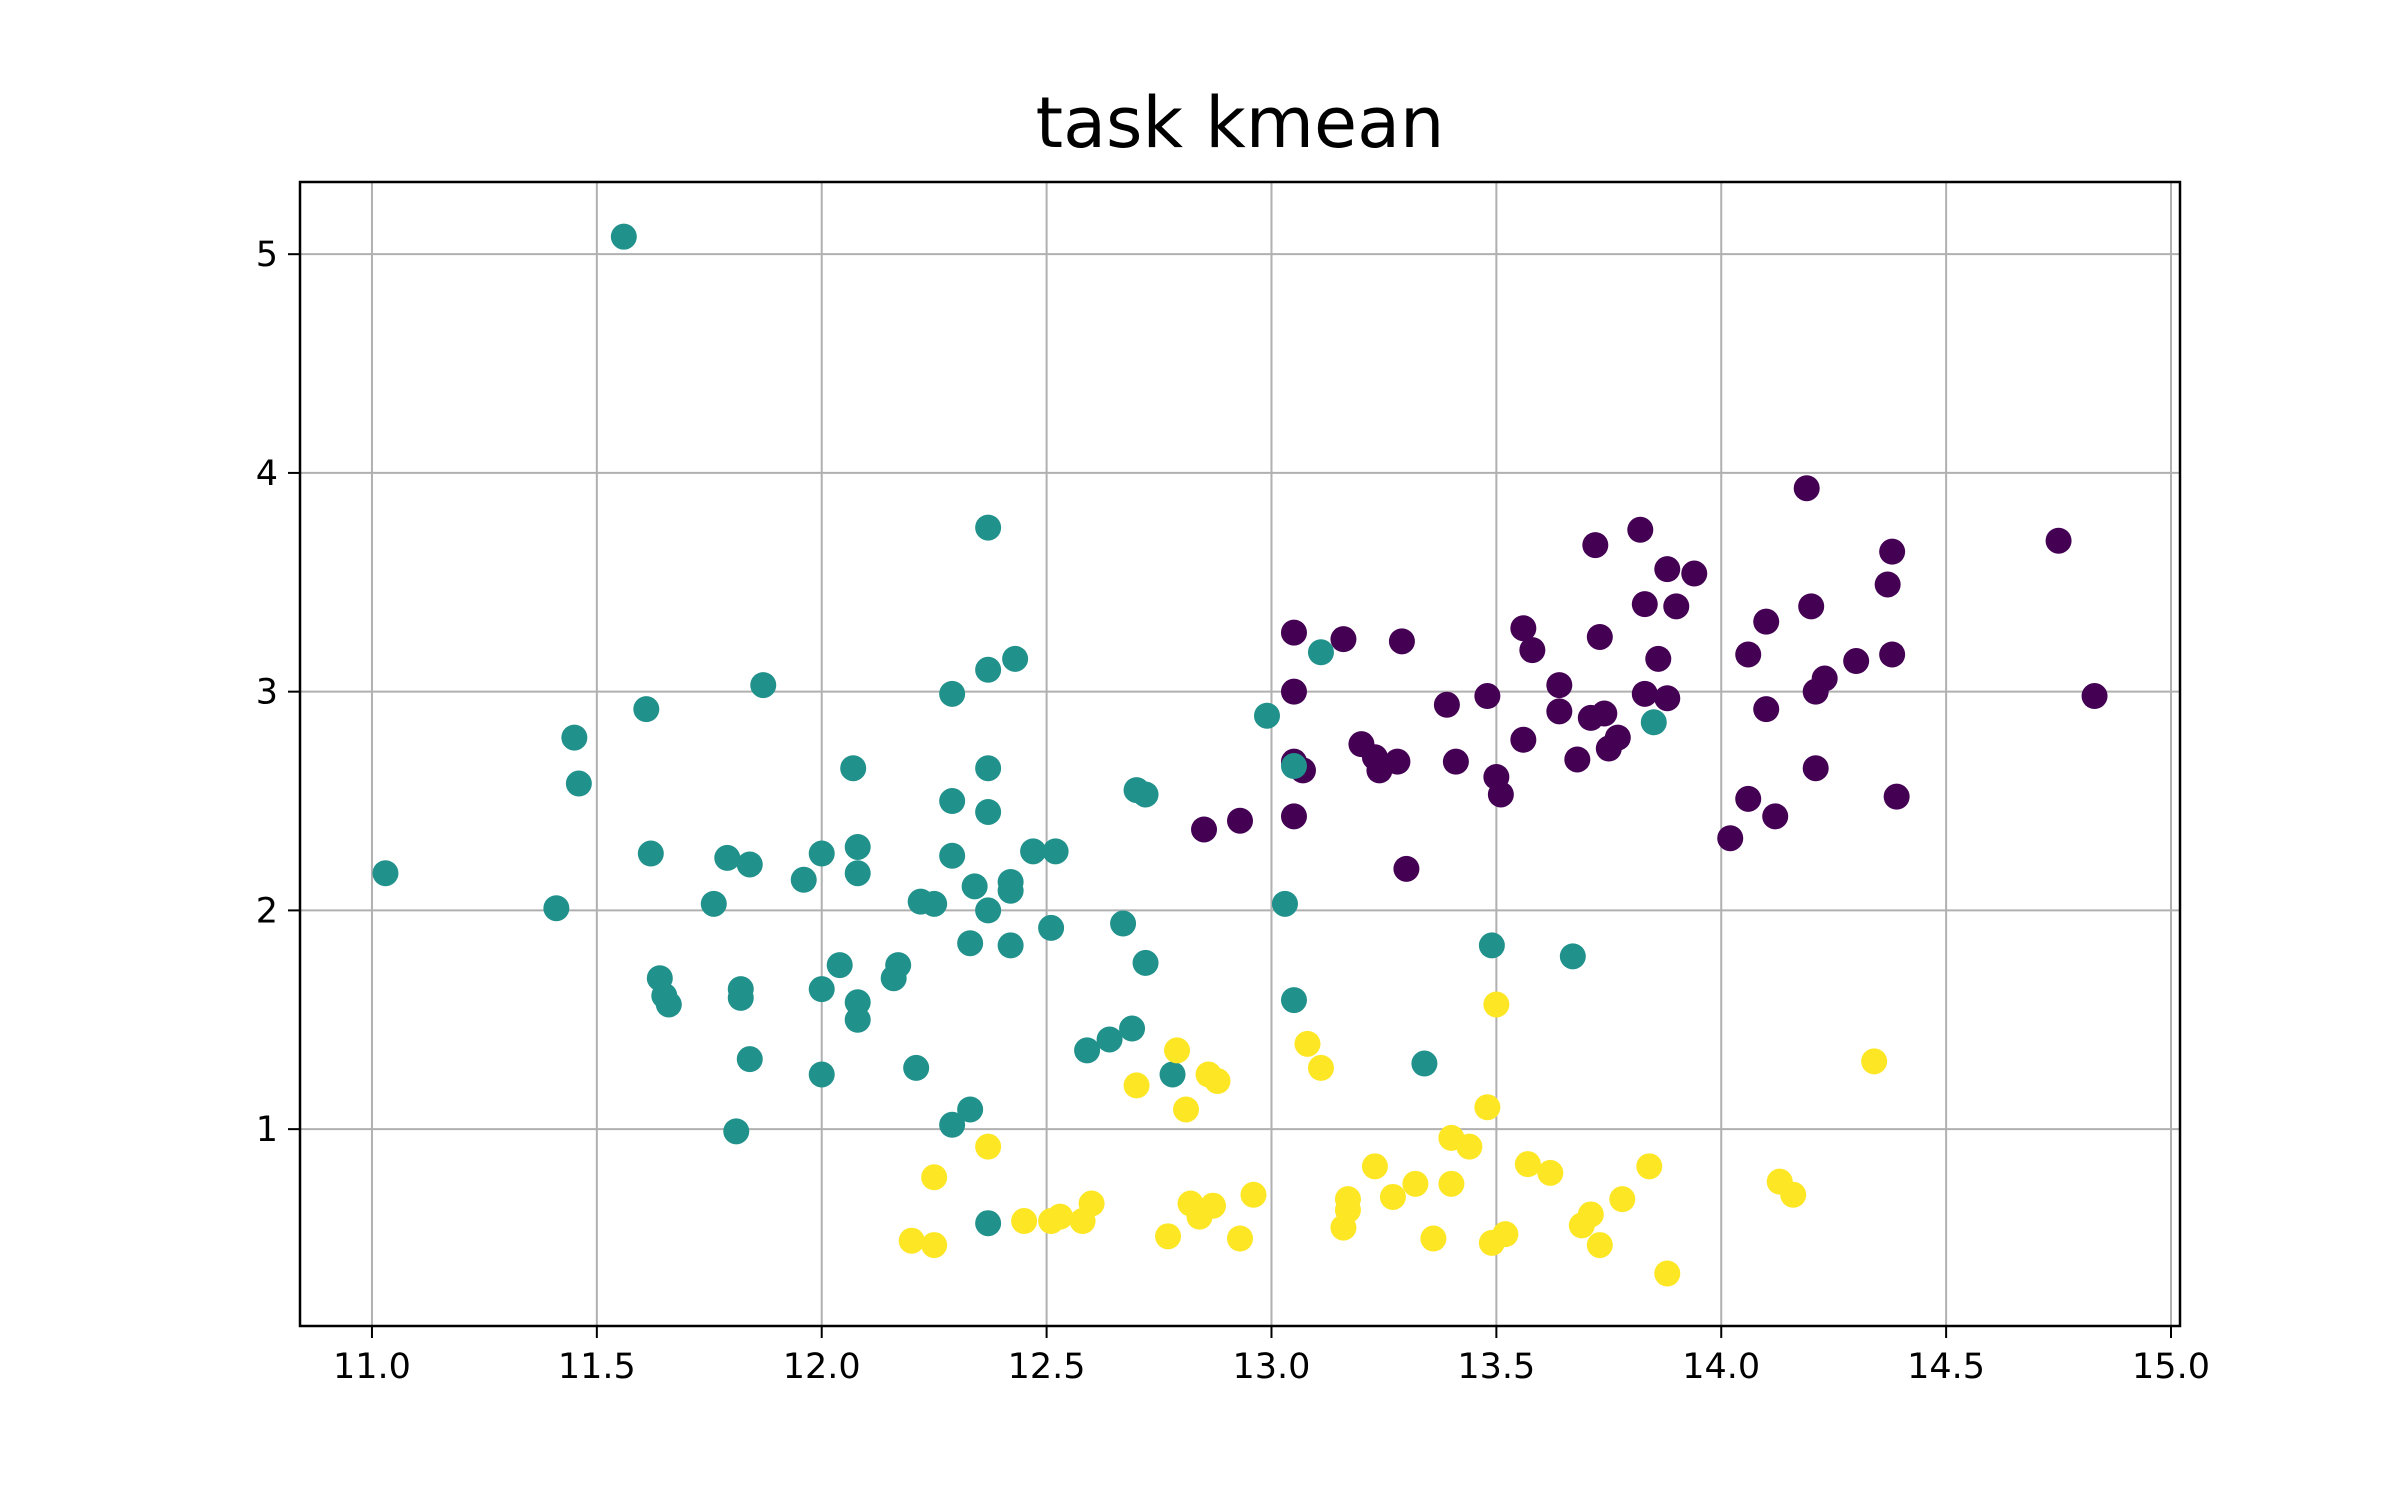 This screenshot has height=1500, width=2400. I want to click on chart-title: task kmean, so click(1240, 123).